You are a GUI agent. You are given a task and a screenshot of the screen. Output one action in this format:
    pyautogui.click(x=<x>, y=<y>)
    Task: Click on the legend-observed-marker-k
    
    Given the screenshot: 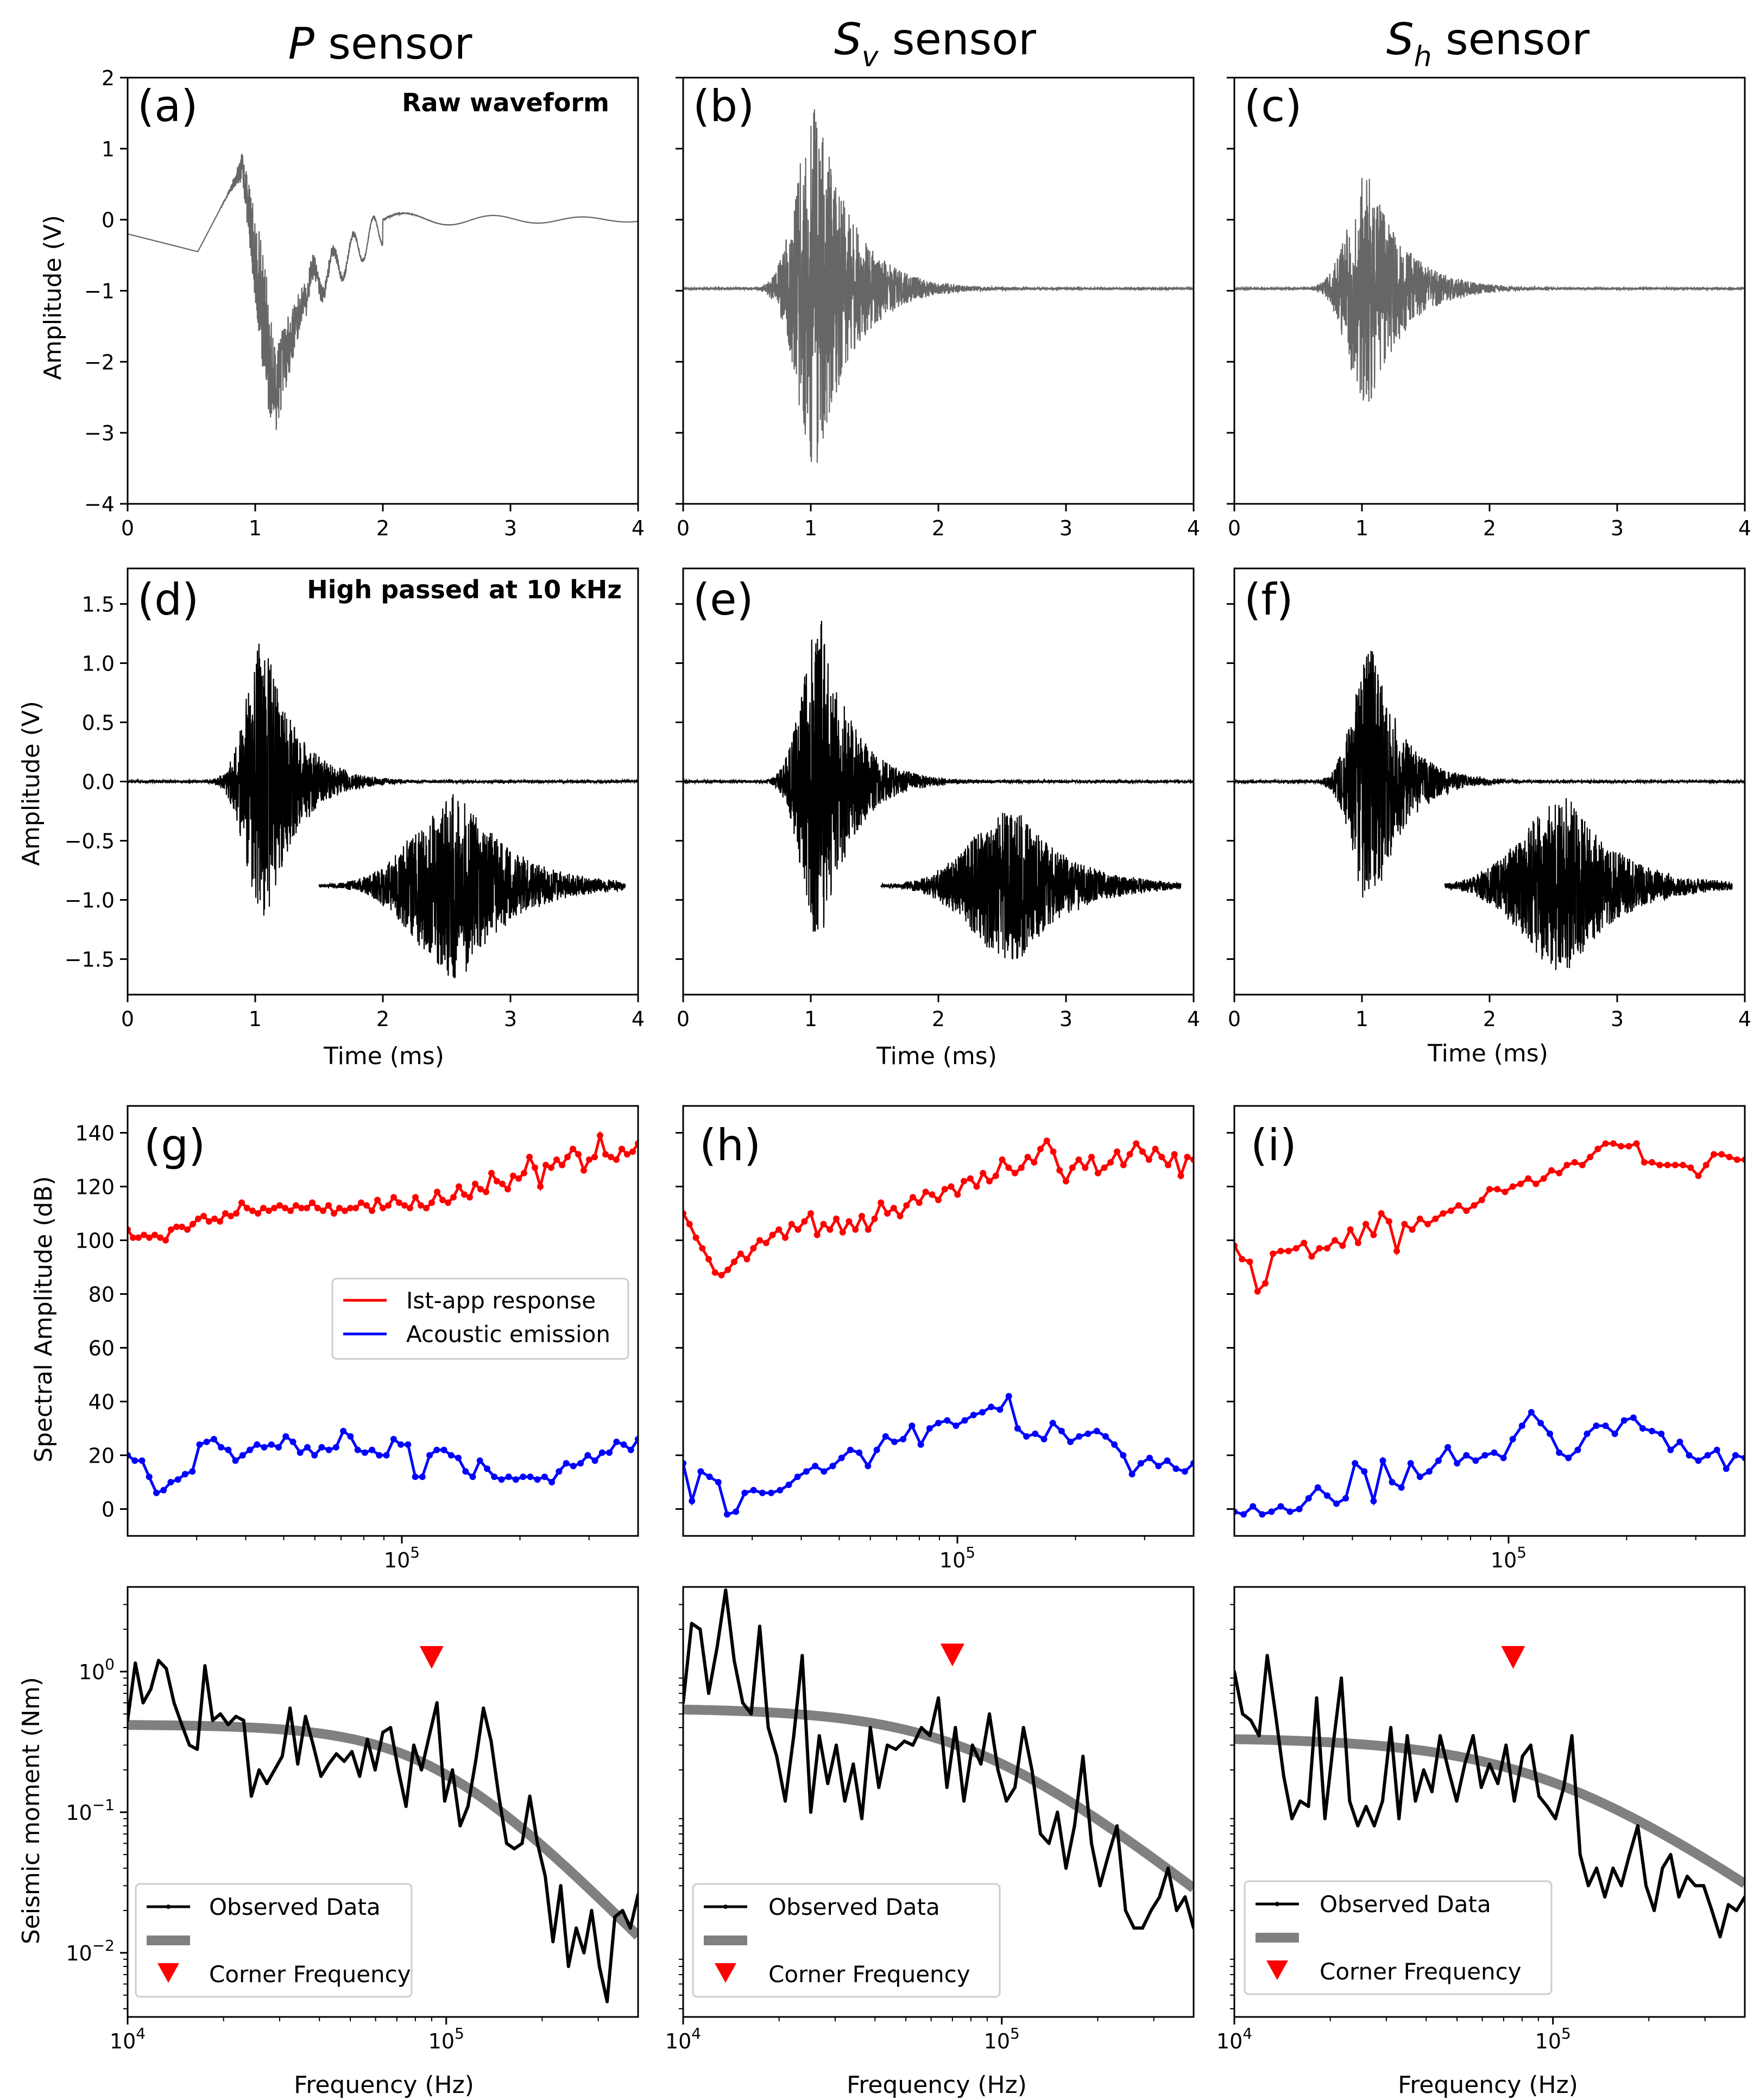 What is the action you would take?
    pyautogui.click(x=726, y=1907)
    